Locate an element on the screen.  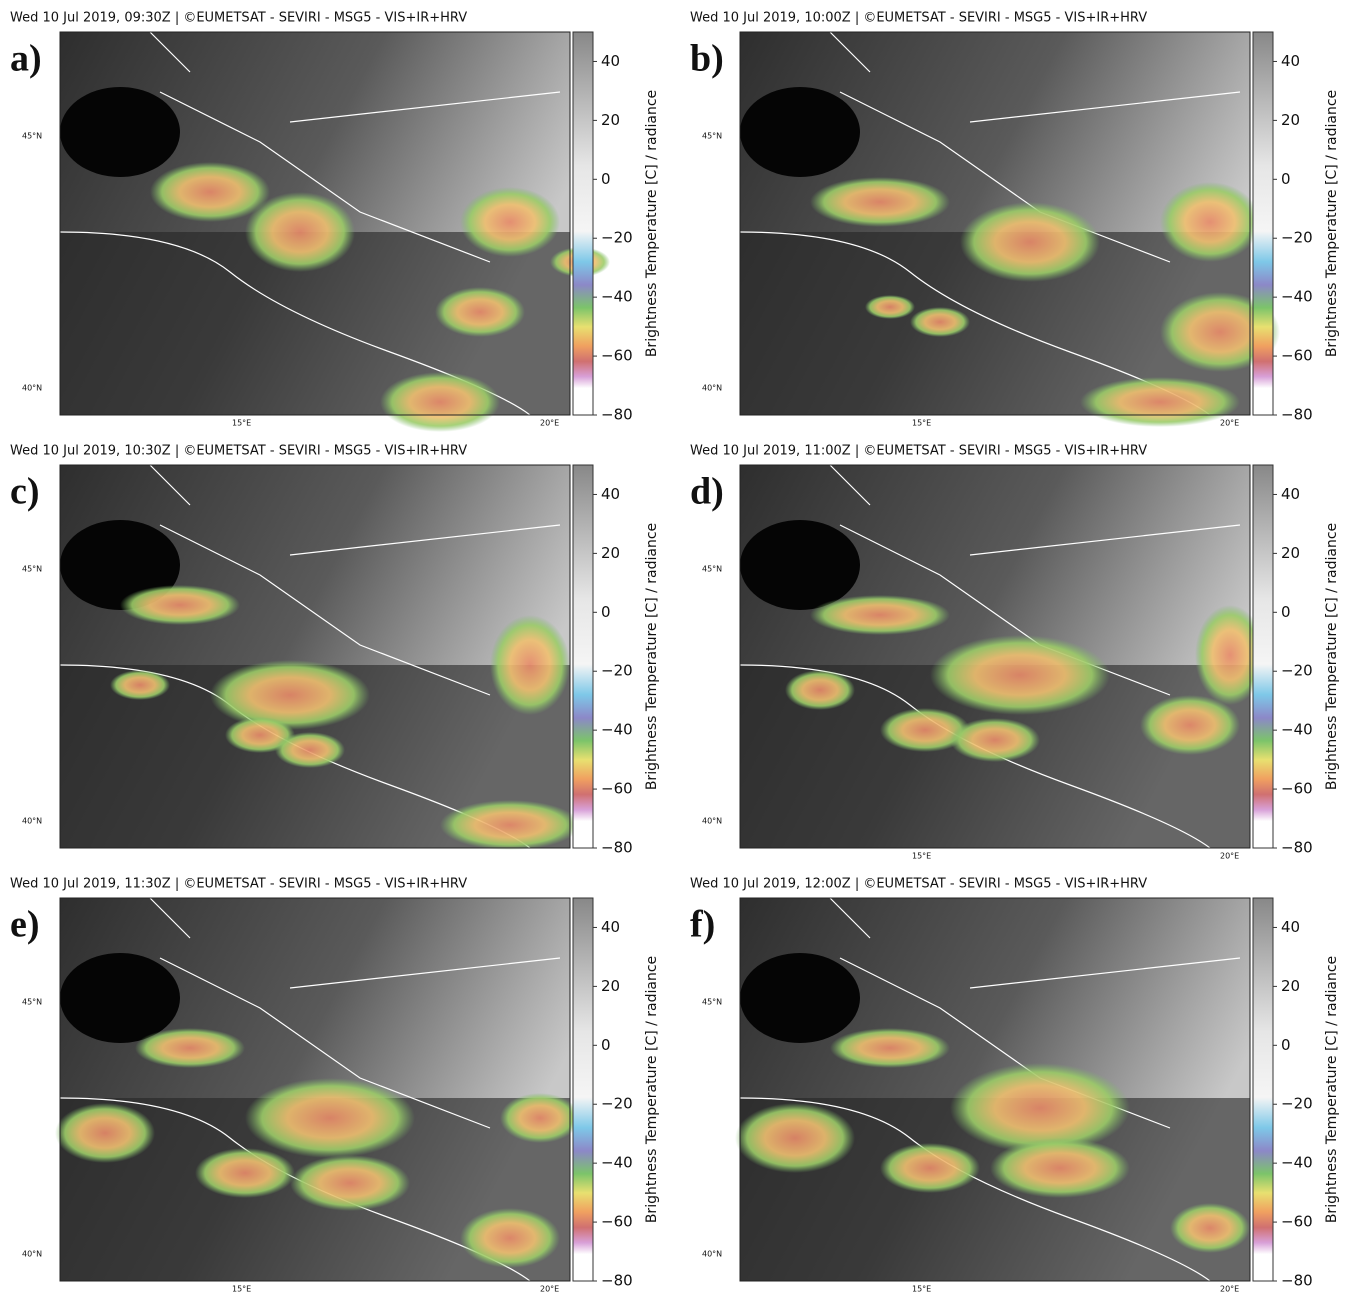
panel-label: c) is located at coordinates (25, 492).